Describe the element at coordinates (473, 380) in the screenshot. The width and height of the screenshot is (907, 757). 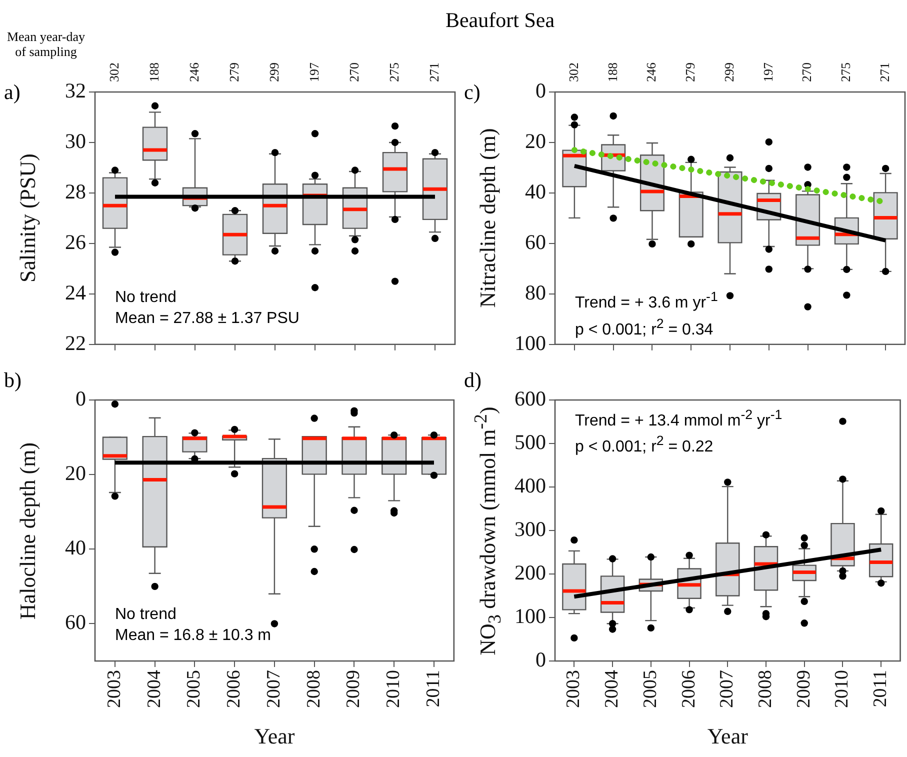
I see `text: d)` at that location.